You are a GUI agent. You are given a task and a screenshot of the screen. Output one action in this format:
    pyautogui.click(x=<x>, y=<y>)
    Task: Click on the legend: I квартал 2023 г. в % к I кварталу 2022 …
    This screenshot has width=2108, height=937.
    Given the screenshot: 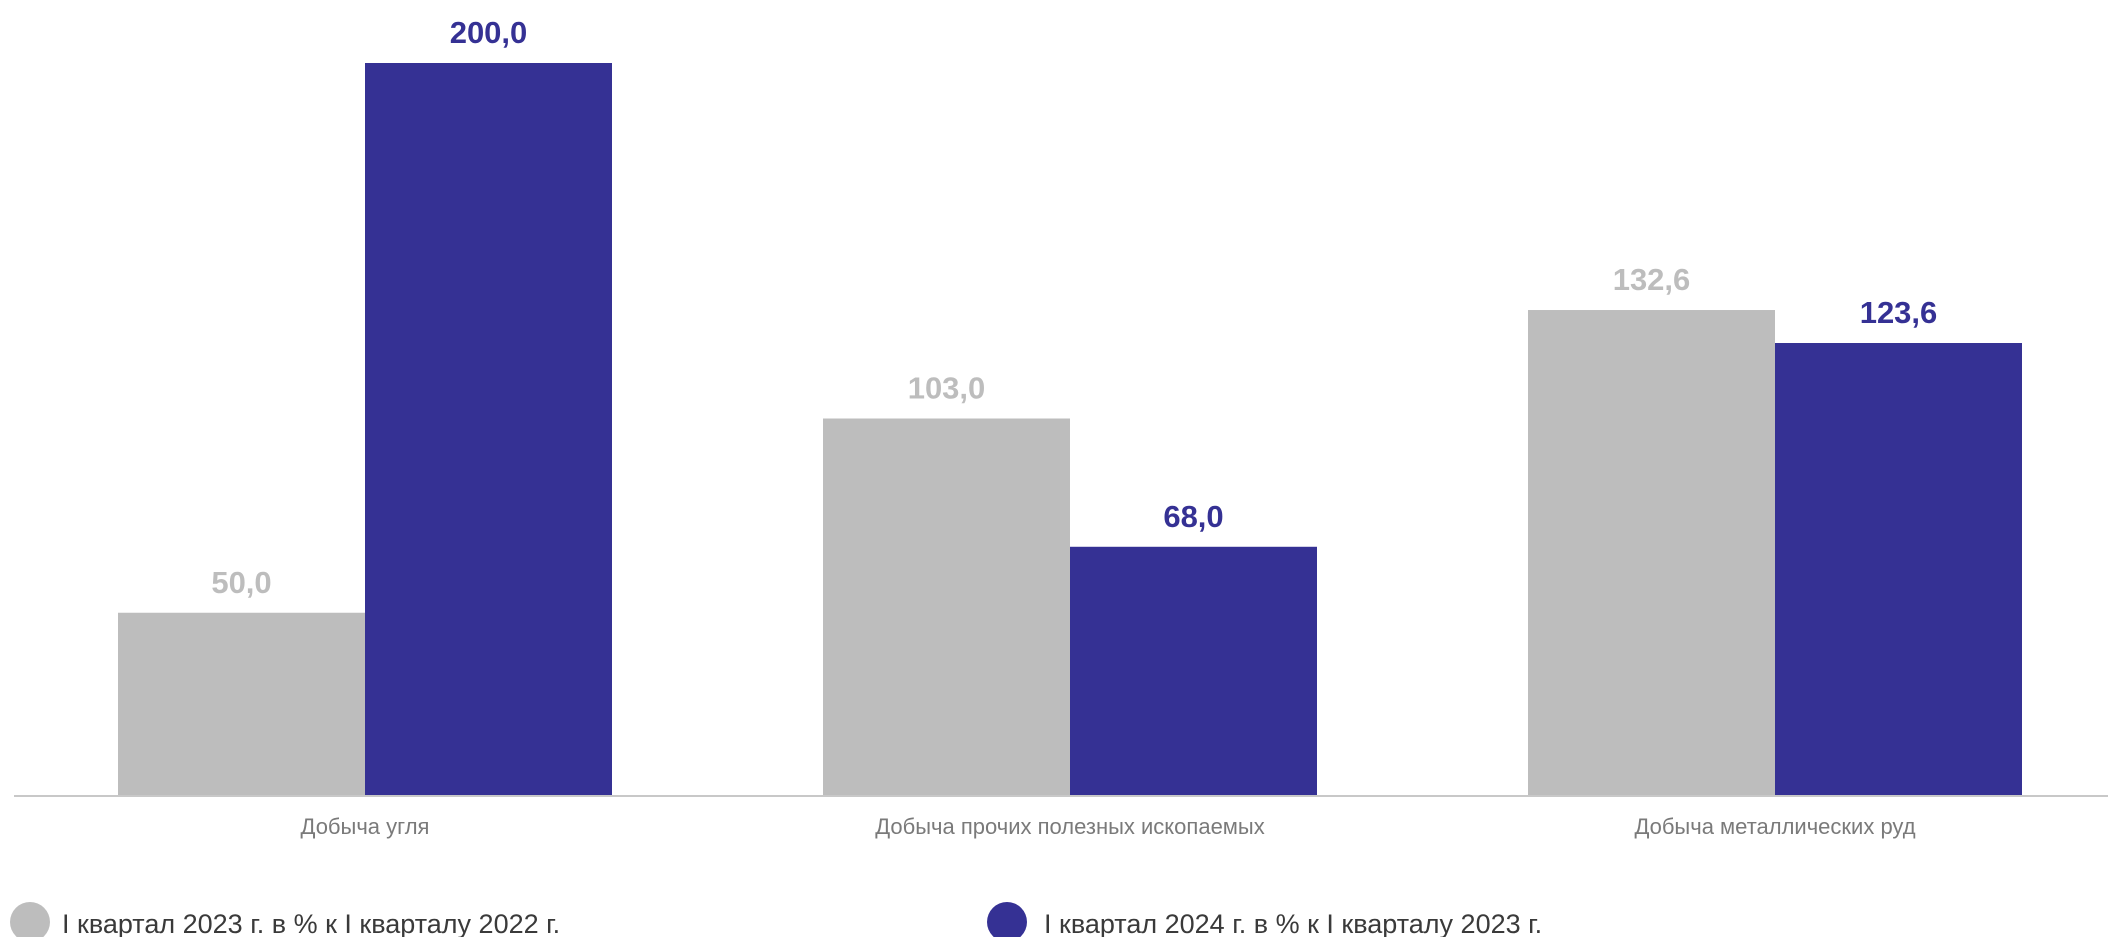 What is the action you would take?
    pyautogui.click(x=776, y=919)
    